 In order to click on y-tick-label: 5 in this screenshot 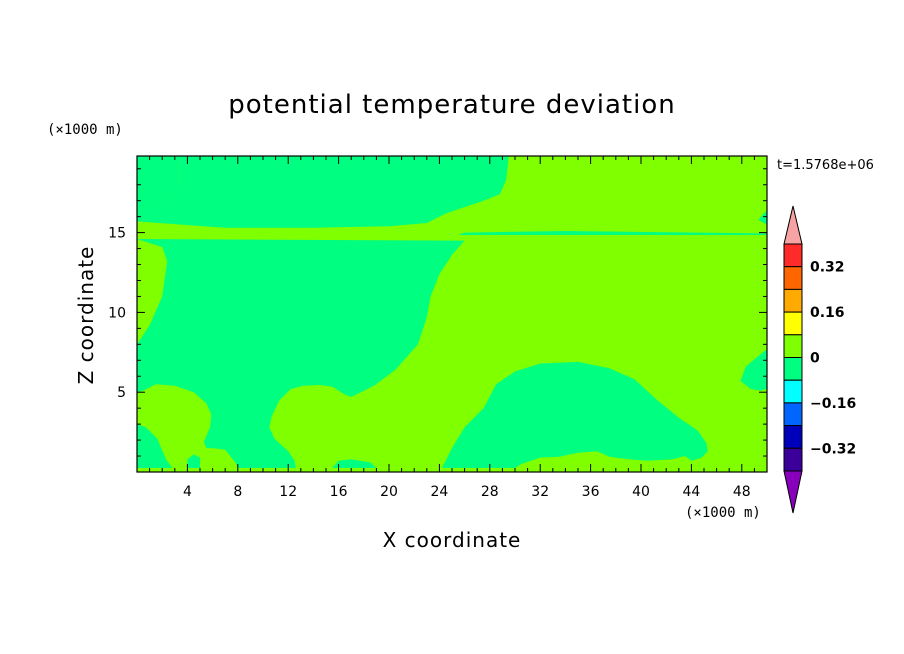, I will do `click(121, 393)`.